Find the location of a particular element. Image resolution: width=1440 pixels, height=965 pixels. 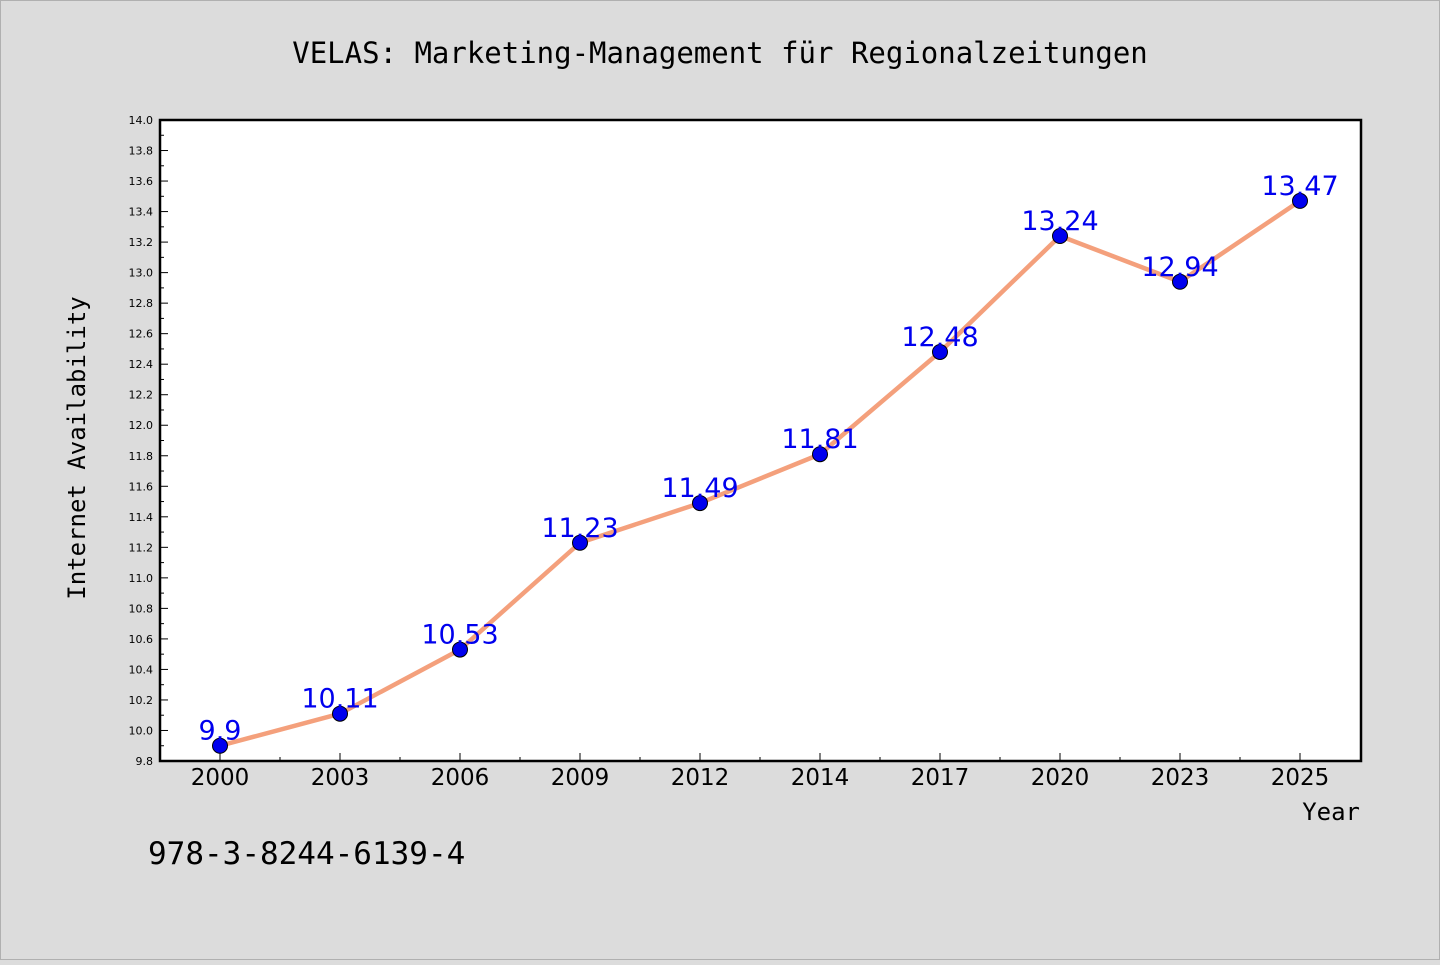

y-tick-label: 9.8 is located at coordinates (145, 761).